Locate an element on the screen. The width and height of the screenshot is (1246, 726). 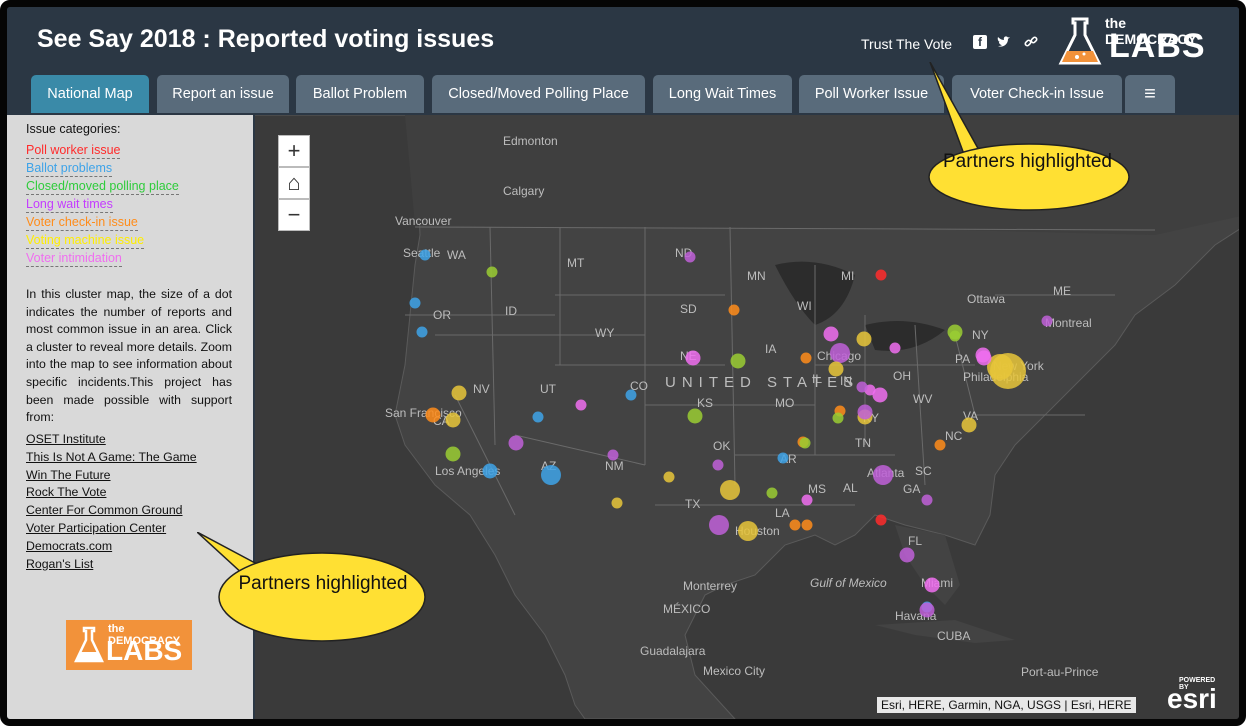
democracy-labs-logo: the DEMOCRACY LABS is located at coordinates (1137, 42).